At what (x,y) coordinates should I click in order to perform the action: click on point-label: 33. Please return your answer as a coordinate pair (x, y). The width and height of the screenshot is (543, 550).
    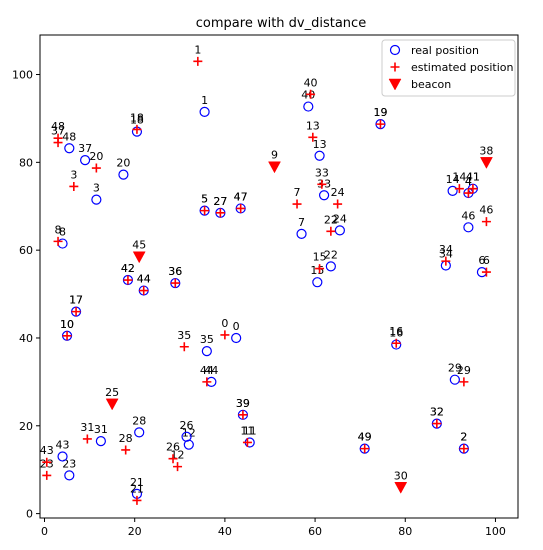
    Looking at the image, I should click on (322, 172).